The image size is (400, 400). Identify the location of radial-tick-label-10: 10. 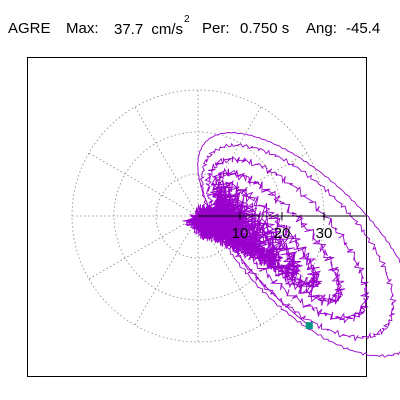
(240, 233).